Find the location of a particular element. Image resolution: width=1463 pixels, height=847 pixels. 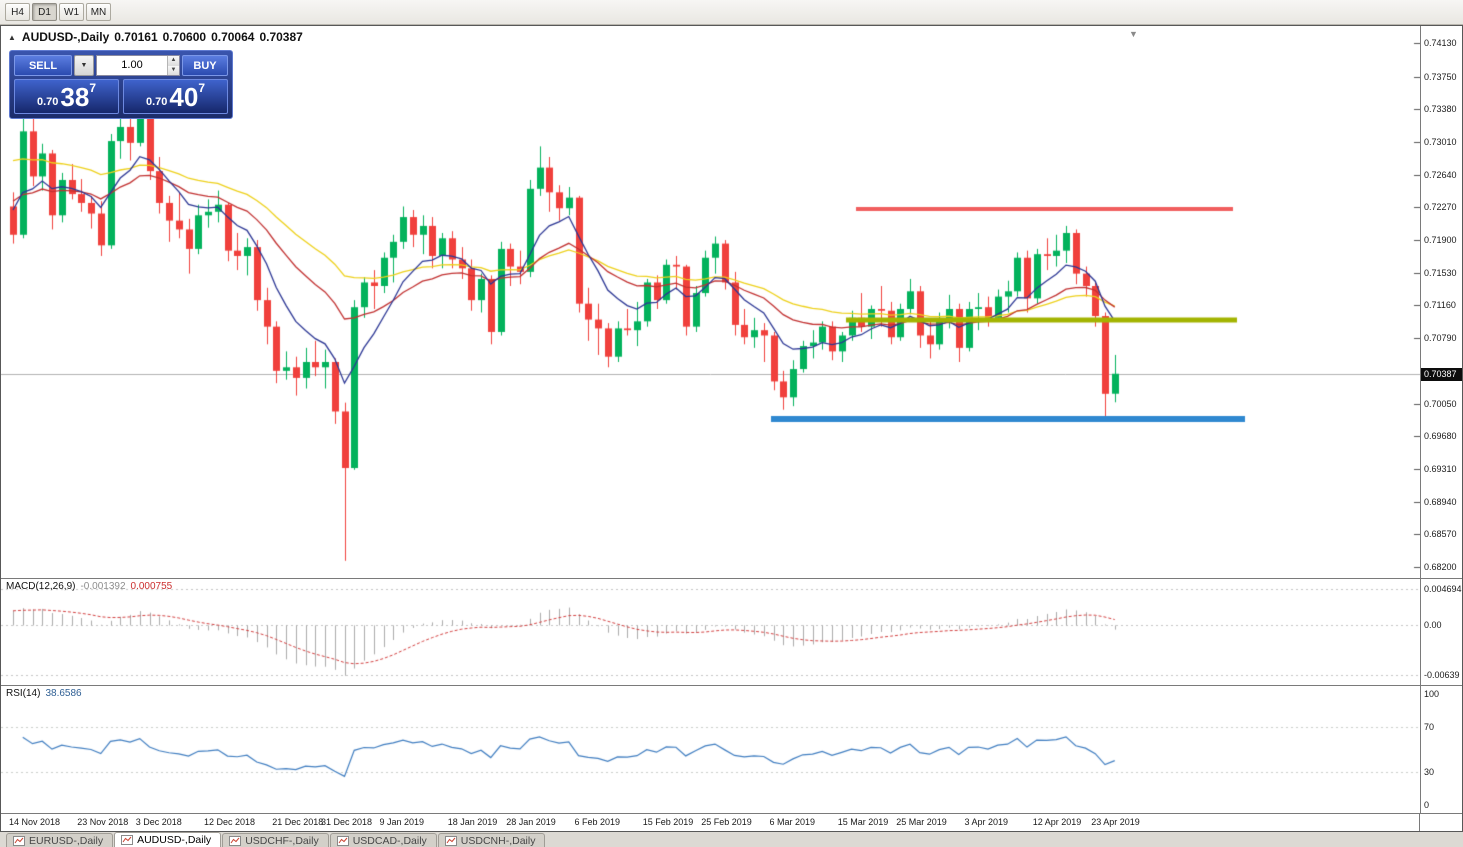

date-label: 25 Mar 2019 is located at coordinates (921, 822).